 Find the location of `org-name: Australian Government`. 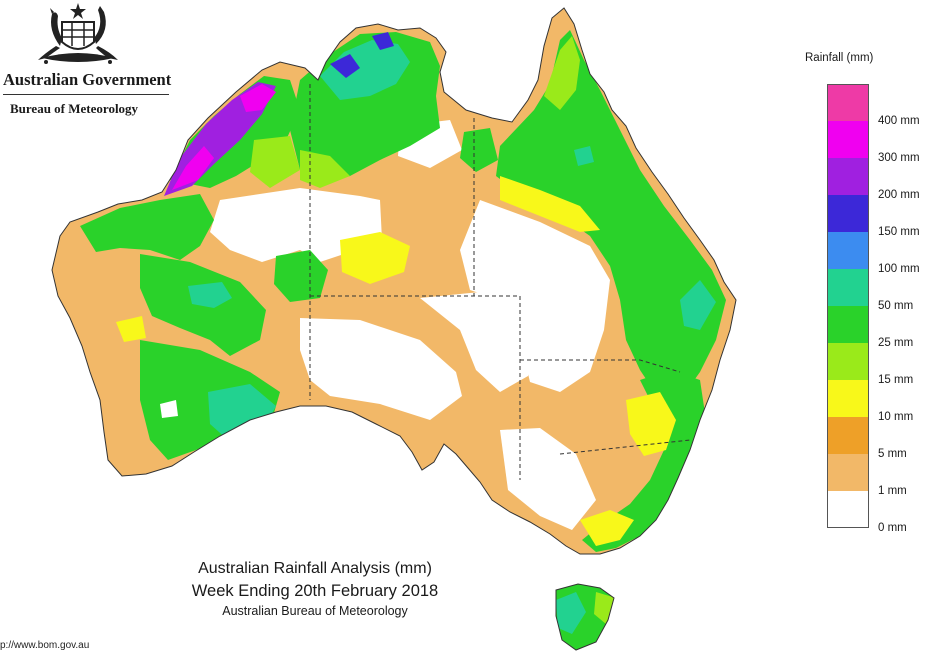

org-name: Australian Government is located at coordinates (87, 79).